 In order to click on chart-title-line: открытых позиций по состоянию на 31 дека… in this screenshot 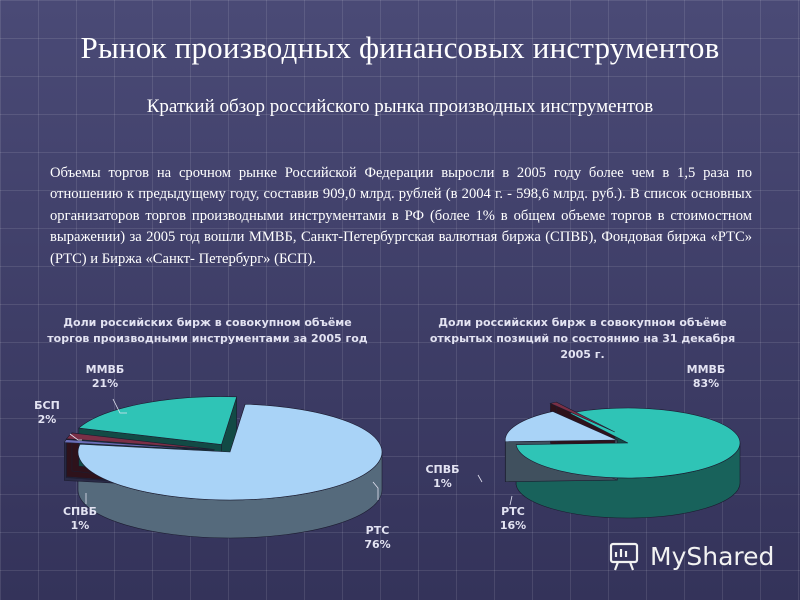, I will do `click(582, 338)`.